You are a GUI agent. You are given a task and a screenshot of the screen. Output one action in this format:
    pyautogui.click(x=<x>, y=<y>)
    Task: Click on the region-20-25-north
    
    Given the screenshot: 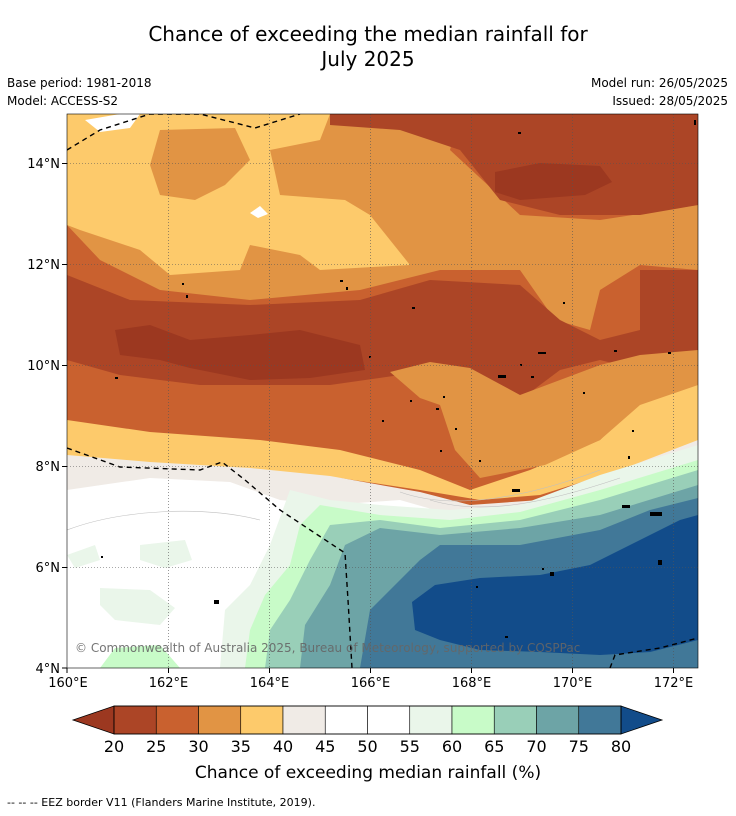 What is the action you would take?
    pyautogui.click(x=553, y=181)
    